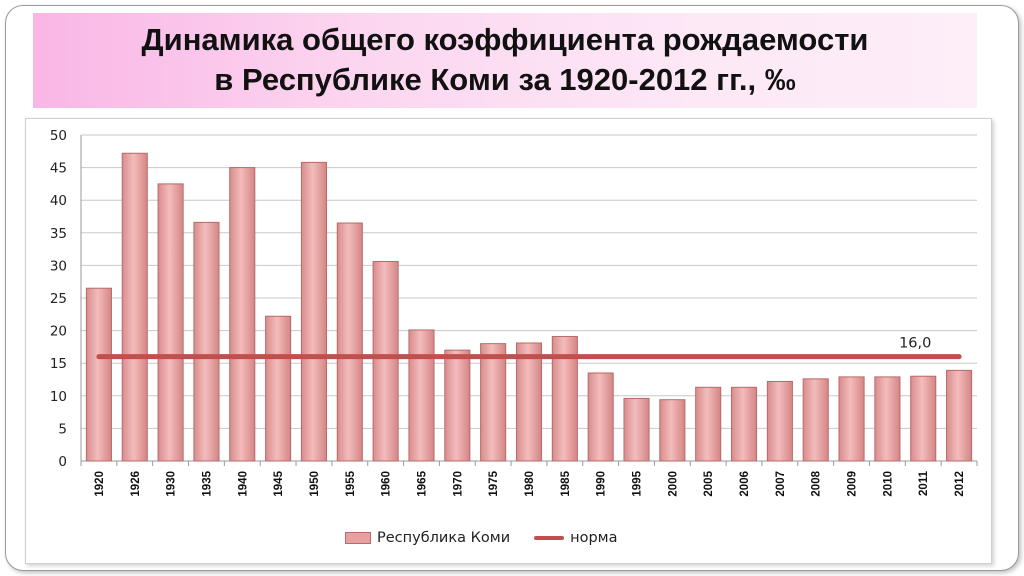  I want to click on x-tick-label: 1950, so click(315, 484).